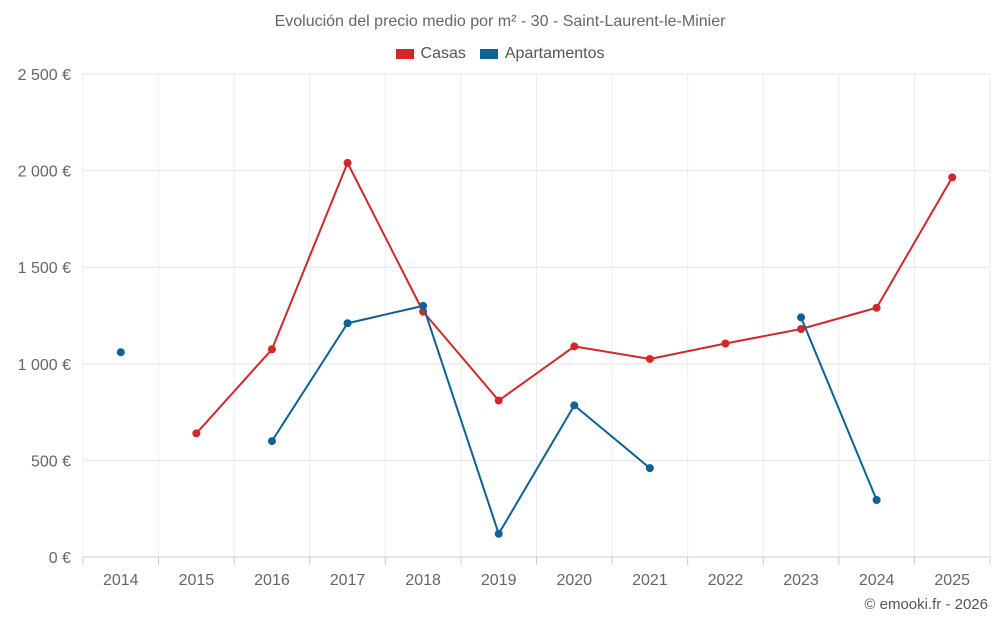 This screenshot has height=625, width=1000. Describe the element at coordinates (726, 580) in the screenshot. I see `x-tick-label: 2022` at that location.